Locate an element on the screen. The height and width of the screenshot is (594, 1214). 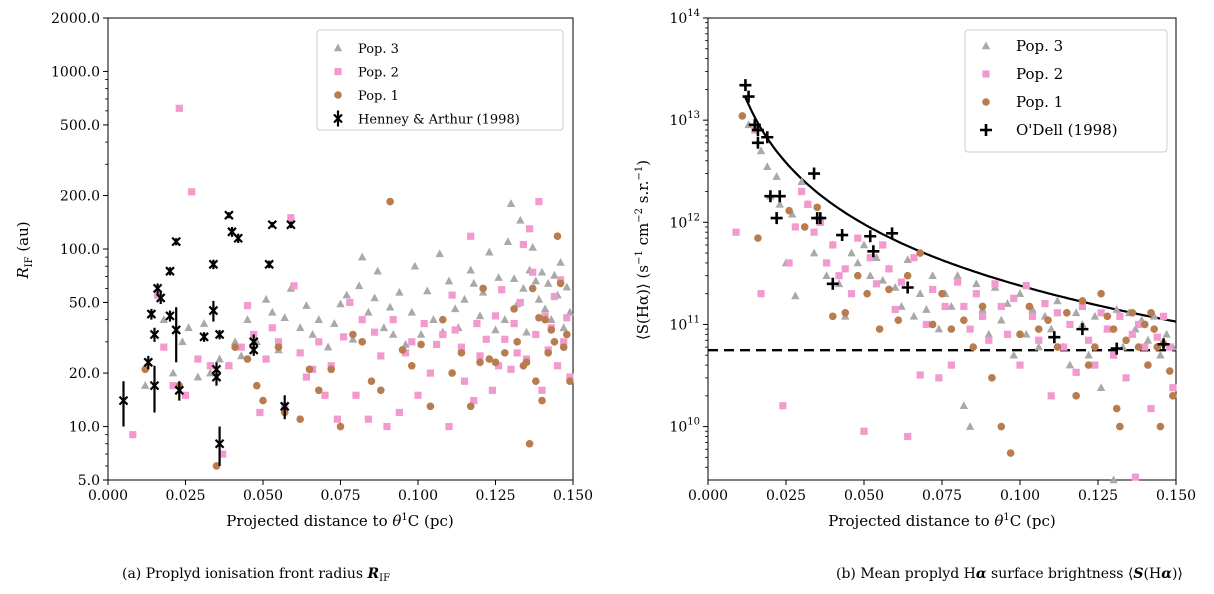
x-tick-label: 0.150 is located at coordinates (1176, 496).